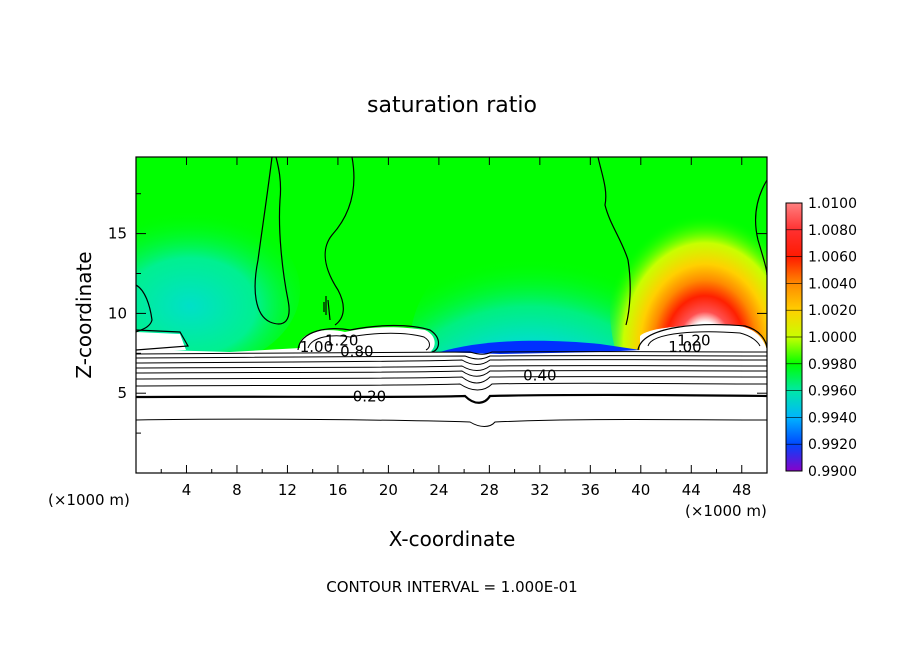 This screenshot has height=654, width=904. I want to click on colorbar-label: 0.9980, so click(832, 365).